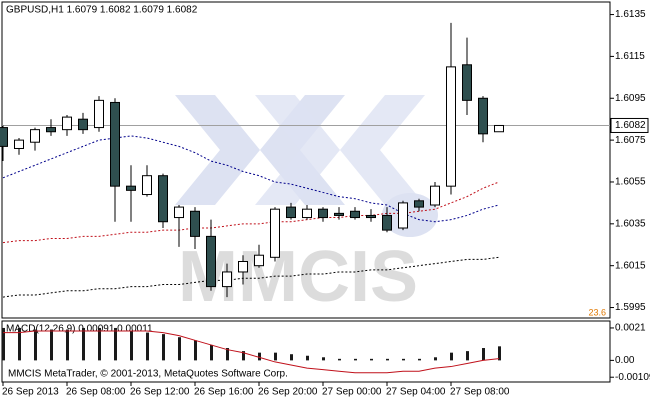  I want to click on watermark-text: MMCIS, so click(298, 277).